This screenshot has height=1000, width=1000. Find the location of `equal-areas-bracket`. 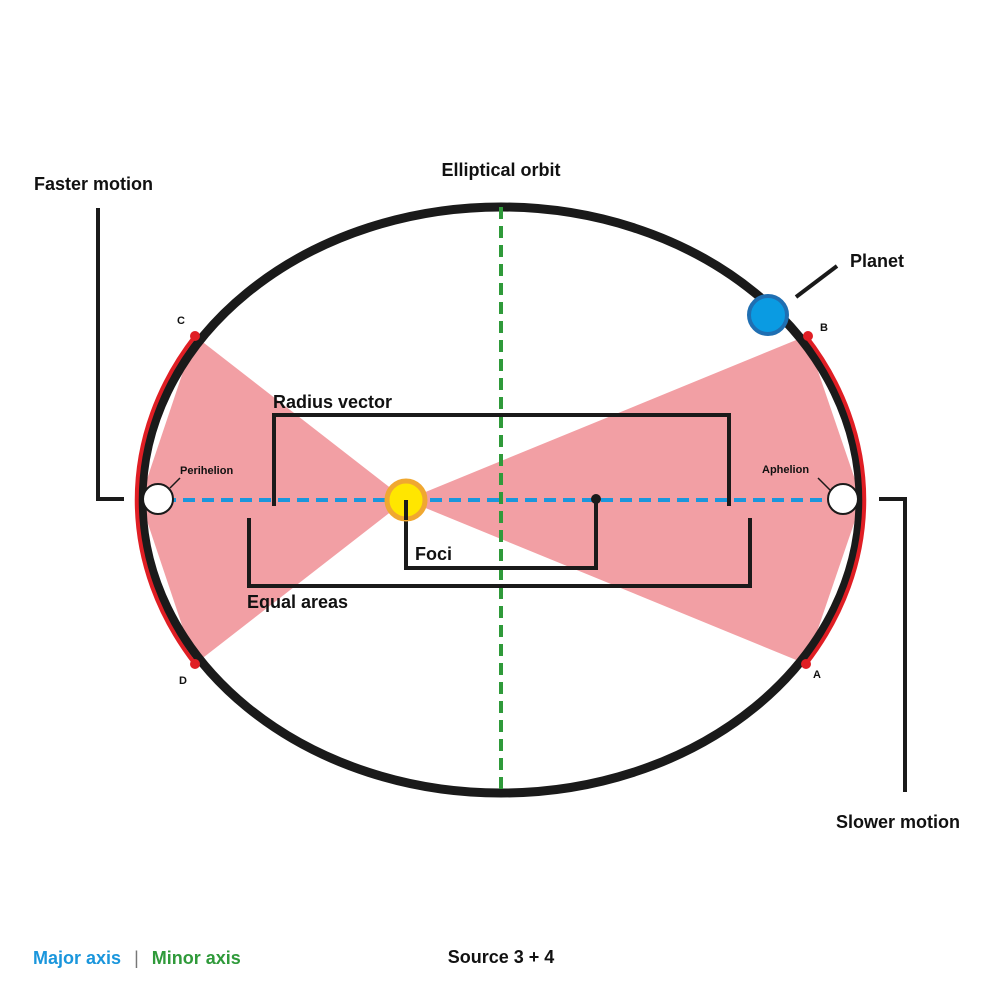

equal-areas-bracket is located at coordinates (499, 553).